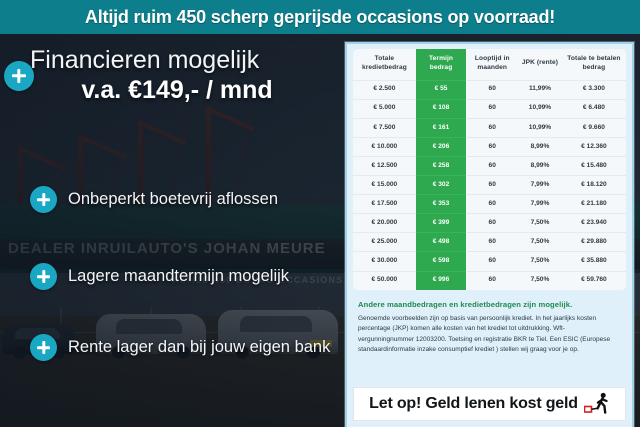 This screenshot has width=640, height=427. I want to click on promo-bullet-label: Rente lager dan bij jouw eigen bank, so click(199, 347).